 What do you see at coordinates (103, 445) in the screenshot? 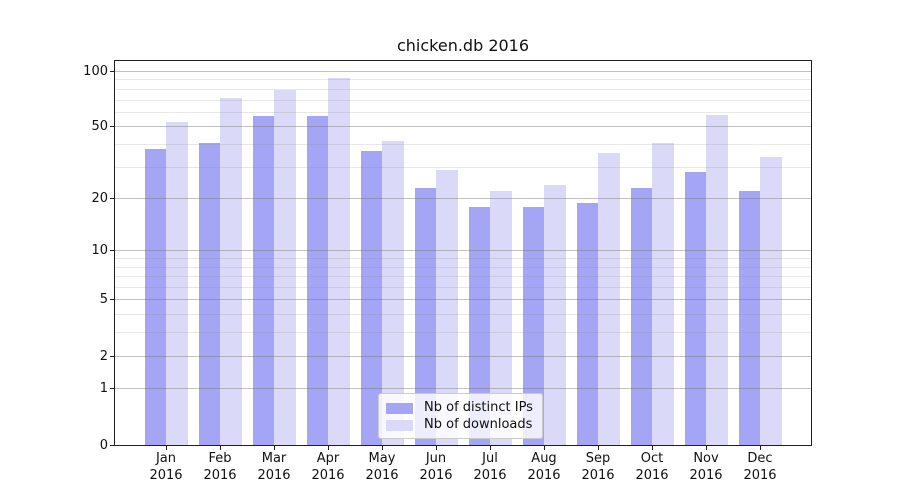
I see `y-tick-label-0: 0` at bounding box center [103, 445].